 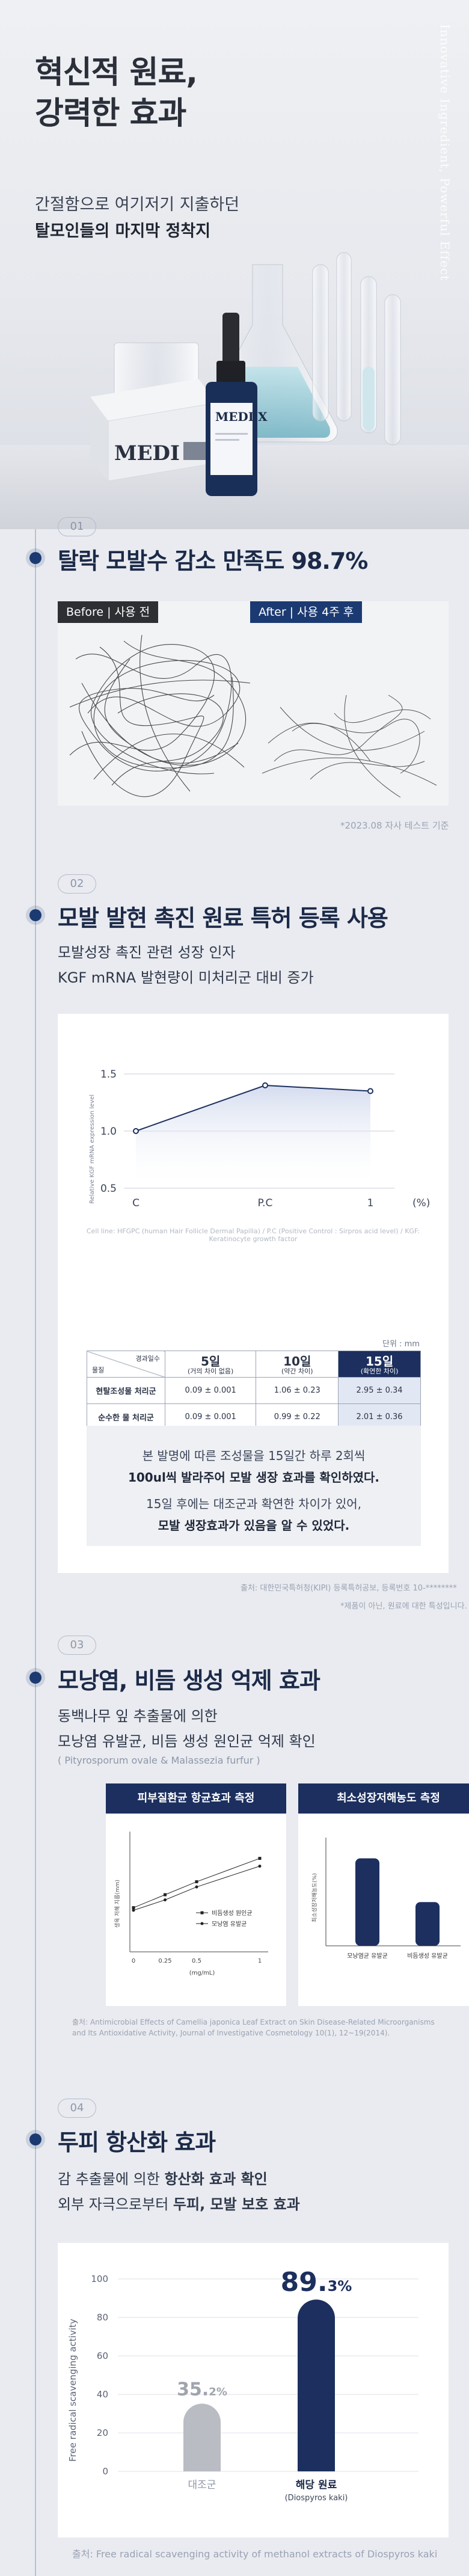 What do you see at coordinates (105, 2471) in the screenshot?
I see `ao-y-tick: 0` at bounding box center [105, 2471].